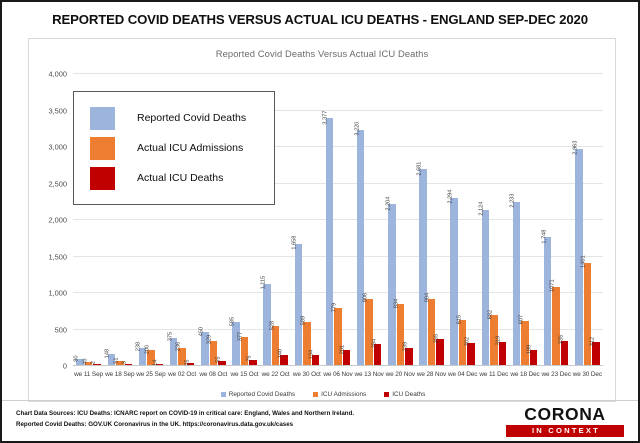 Image resolution: width=640 pixels, height=443 pixels. I want to click on y-axis-tick-label: 4,000, so click(58, 74).